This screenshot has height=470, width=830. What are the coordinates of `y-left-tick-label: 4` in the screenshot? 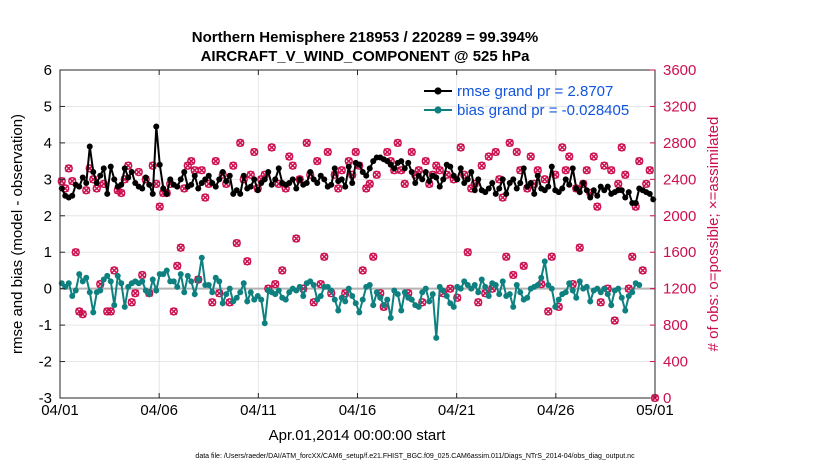 It's located at (48, 143).